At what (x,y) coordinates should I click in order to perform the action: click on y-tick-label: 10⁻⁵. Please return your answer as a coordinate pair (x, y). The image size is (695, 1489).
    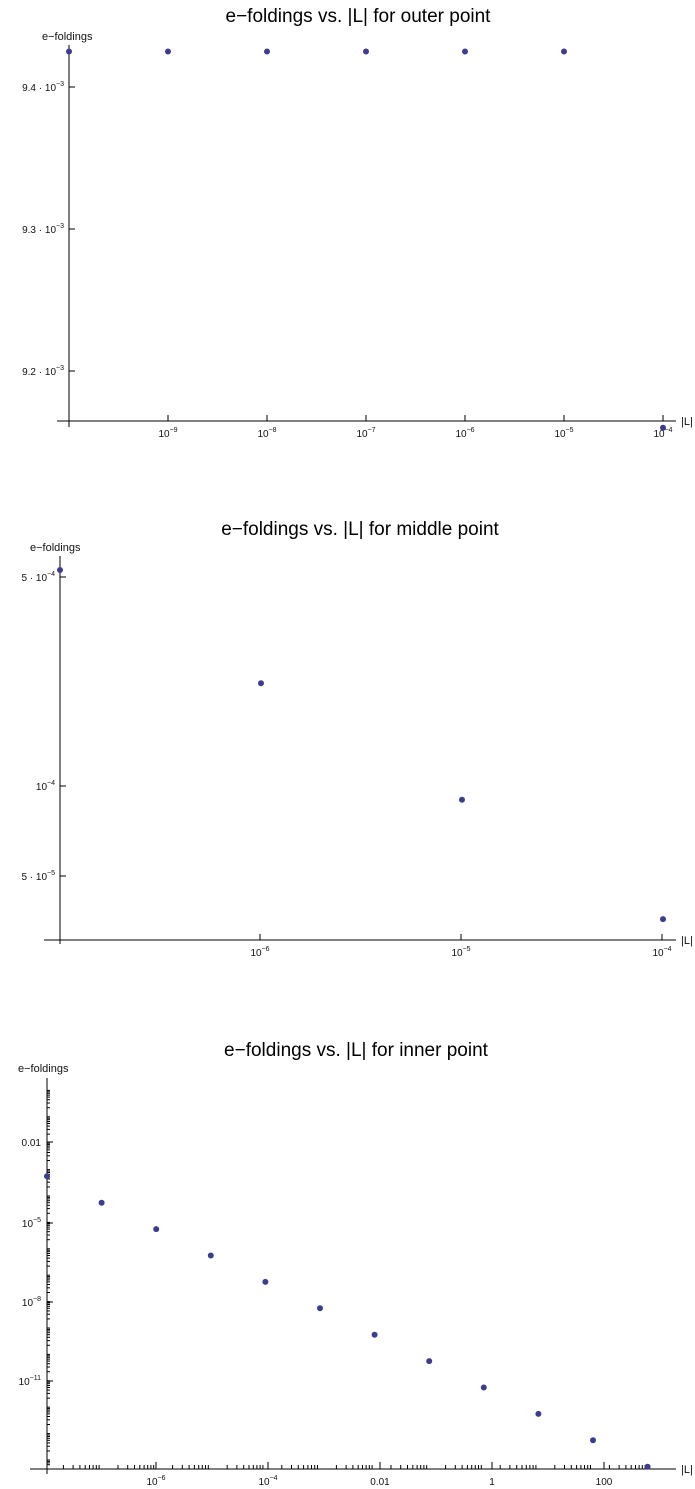
    Looking at the image, I should click on (31, 1223).